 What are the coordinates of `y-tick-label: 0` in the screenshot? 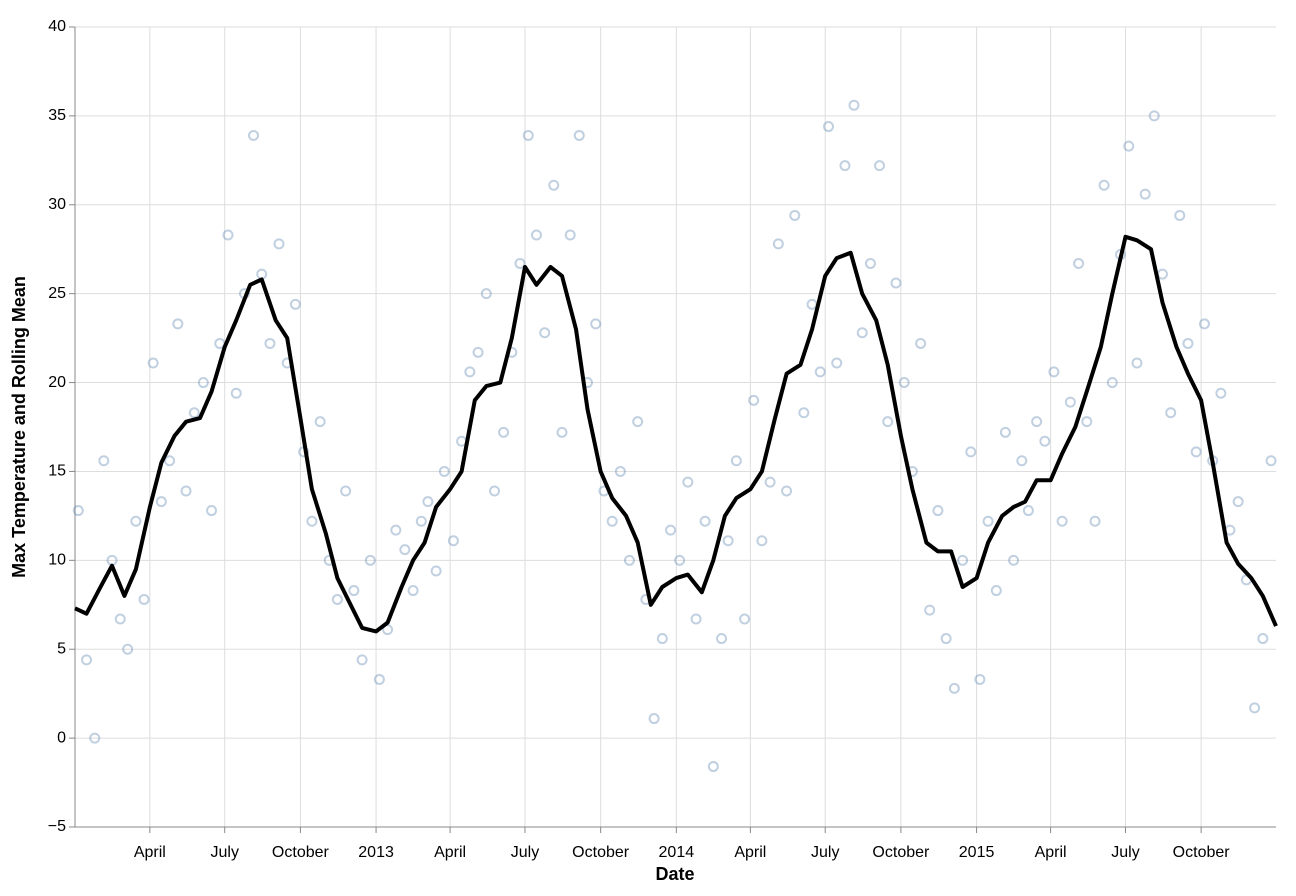 It's located at (61, 737).